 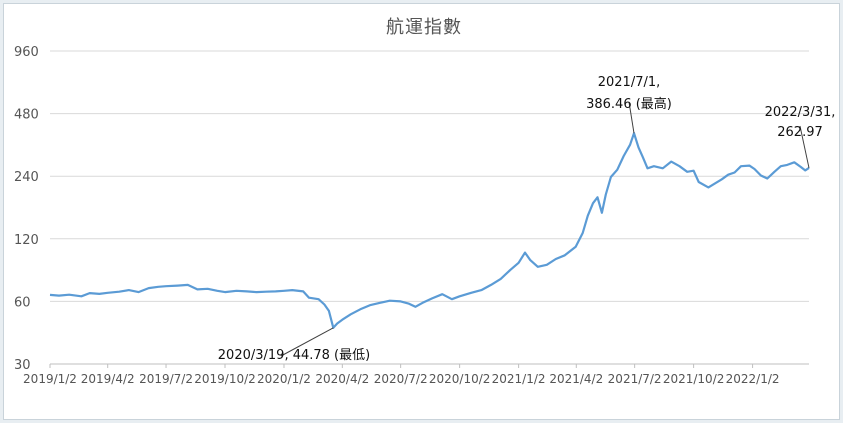 I want to click on annotation-label: 2020/3/19, 44.78 (最低), so click(x=294, y=355).